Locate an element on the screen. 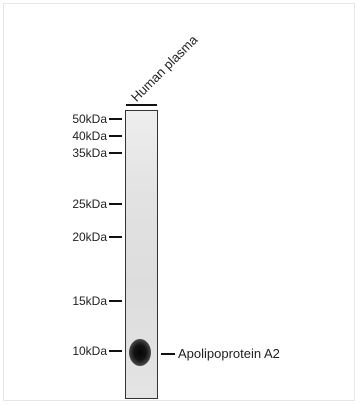 The image size is (360, 405). lane-bar is located at coordinates (141, 105).